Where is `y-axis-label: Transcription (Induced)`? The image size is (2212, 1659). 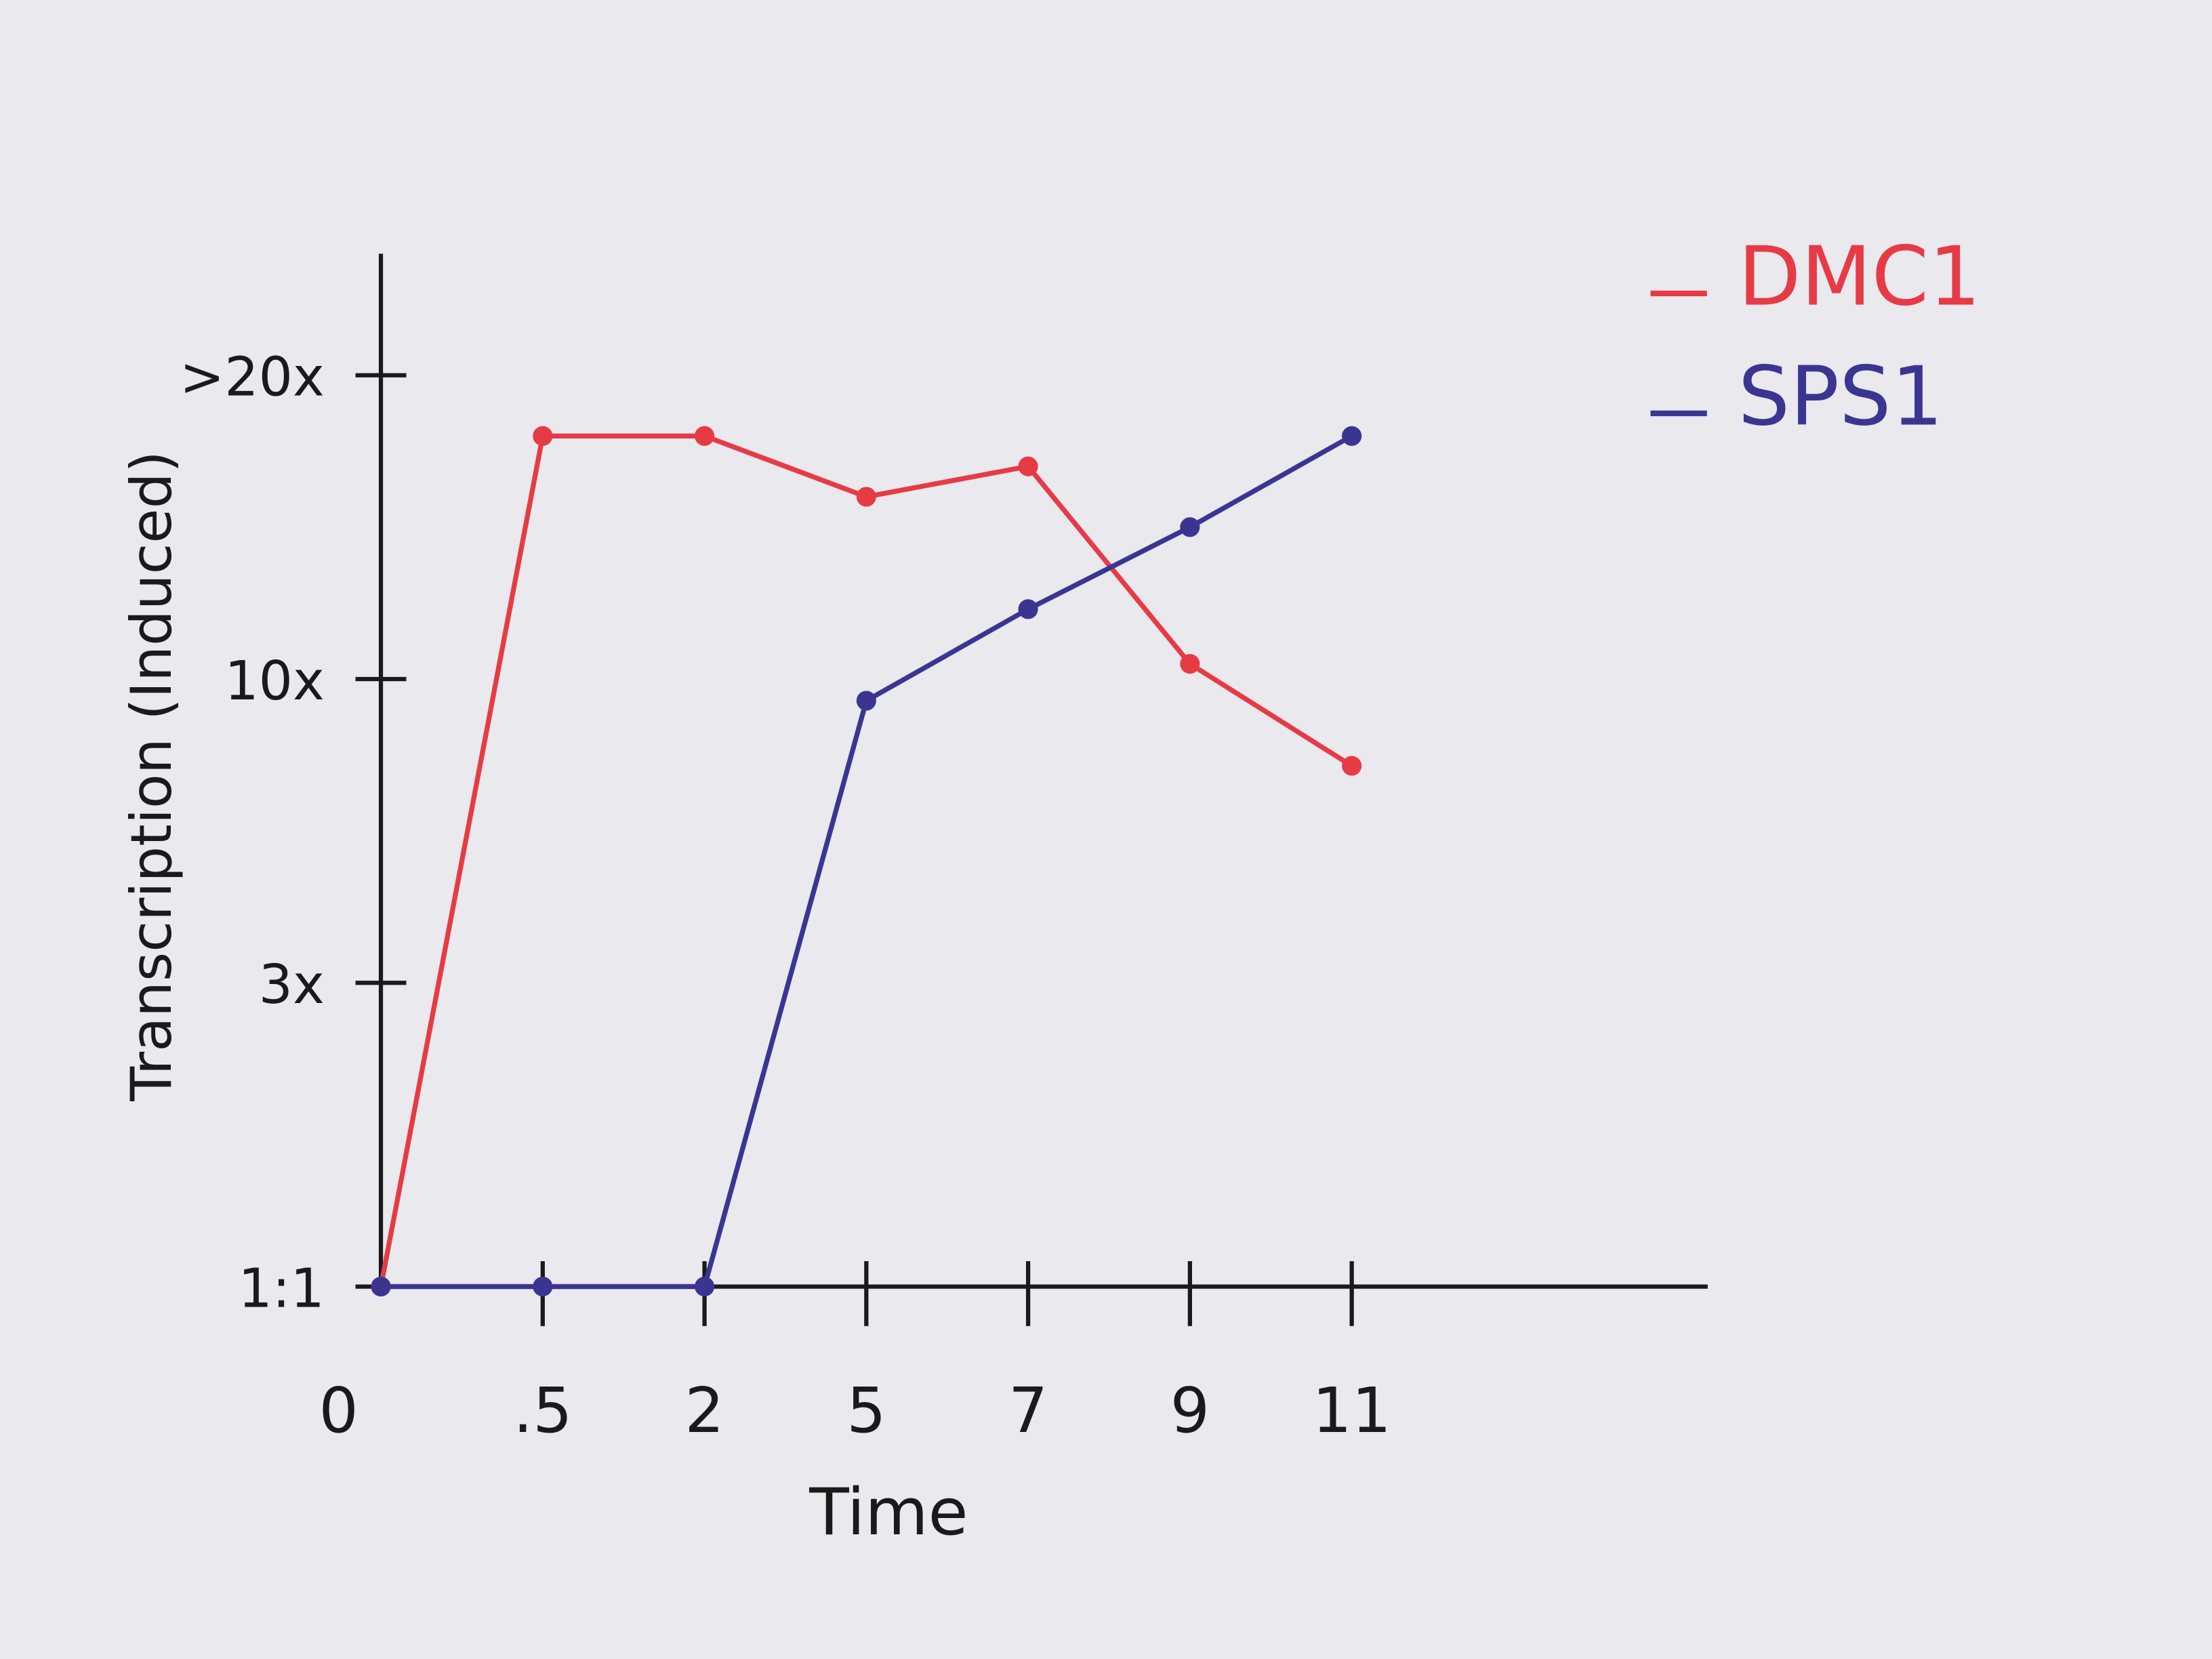 y-axis-label: Transcription (Induced) is located at coordinates (151, 776).